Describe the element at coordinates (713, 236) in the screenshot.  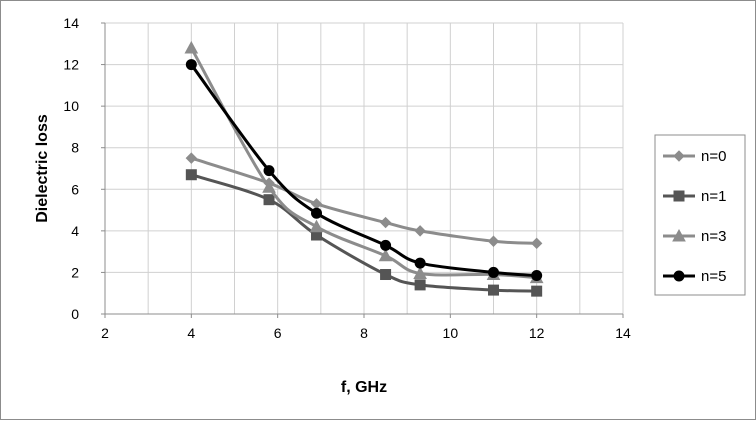
I see `legend-label: n=3` at that location.